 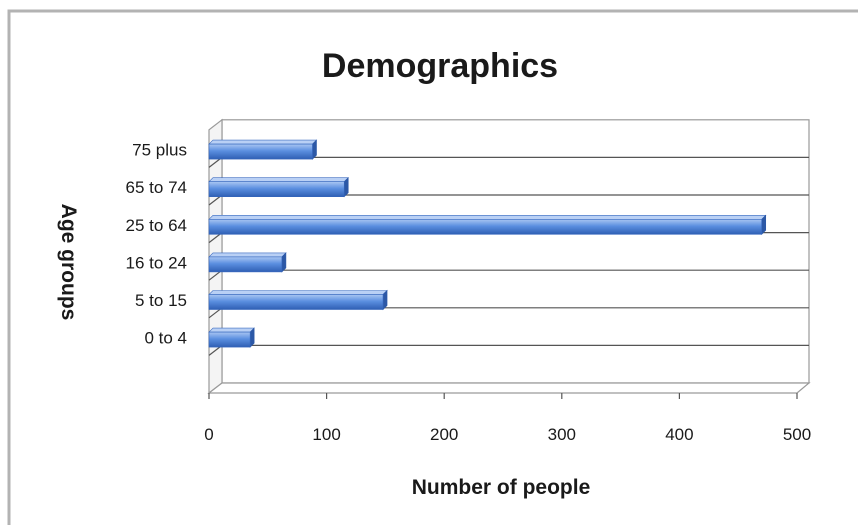 I want to click on y-axis-label: Age groups, so click(x=68, y=262).